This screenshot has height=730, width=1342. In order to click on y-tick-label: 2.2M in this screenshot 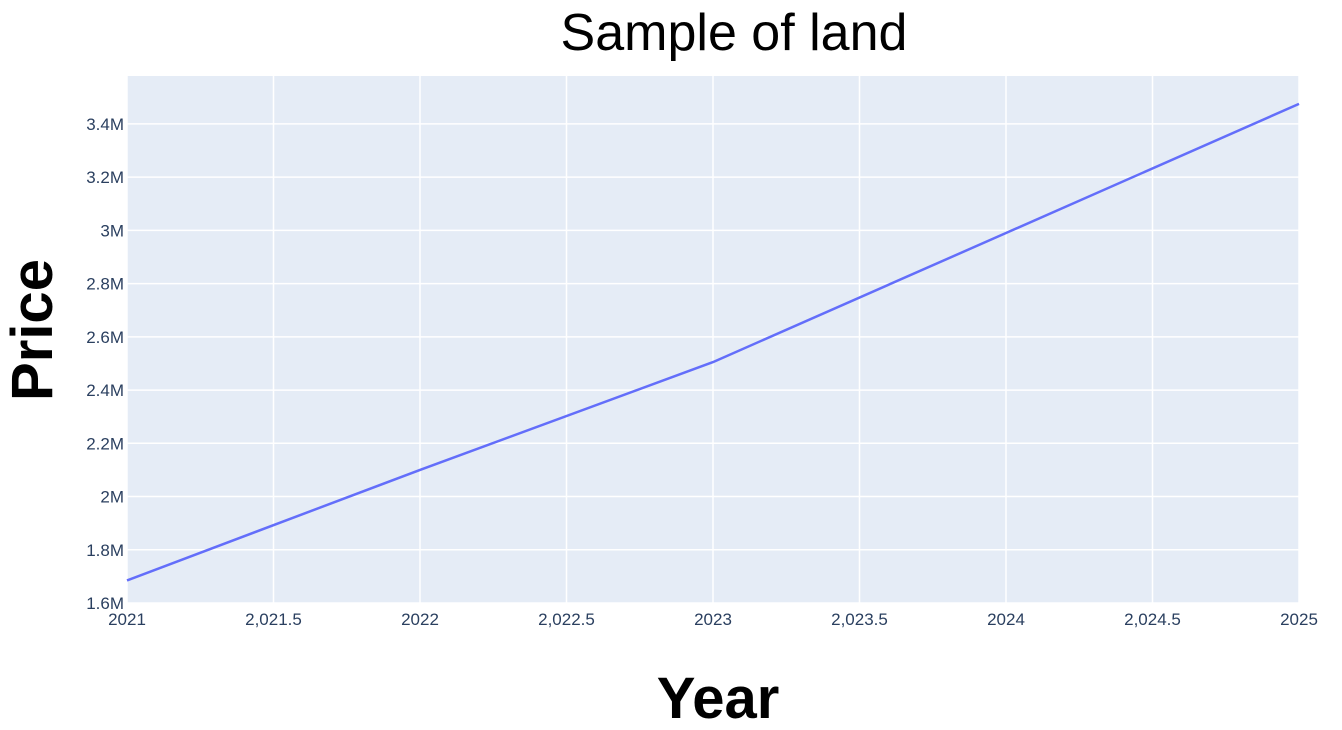, I will do `click(105, 443)`.